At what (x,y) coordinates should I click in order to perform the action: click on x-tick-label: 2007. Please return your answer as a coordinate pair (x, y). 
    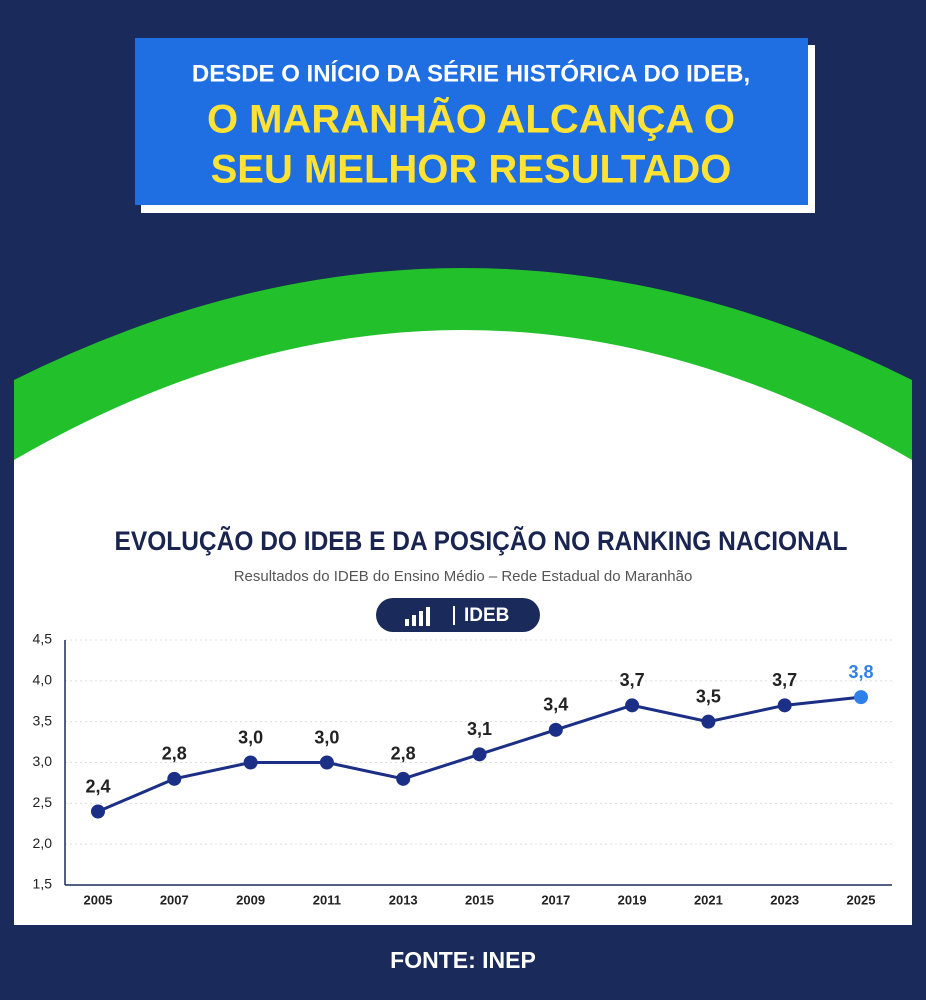
    Looking at the image, I should click on (174, 899).